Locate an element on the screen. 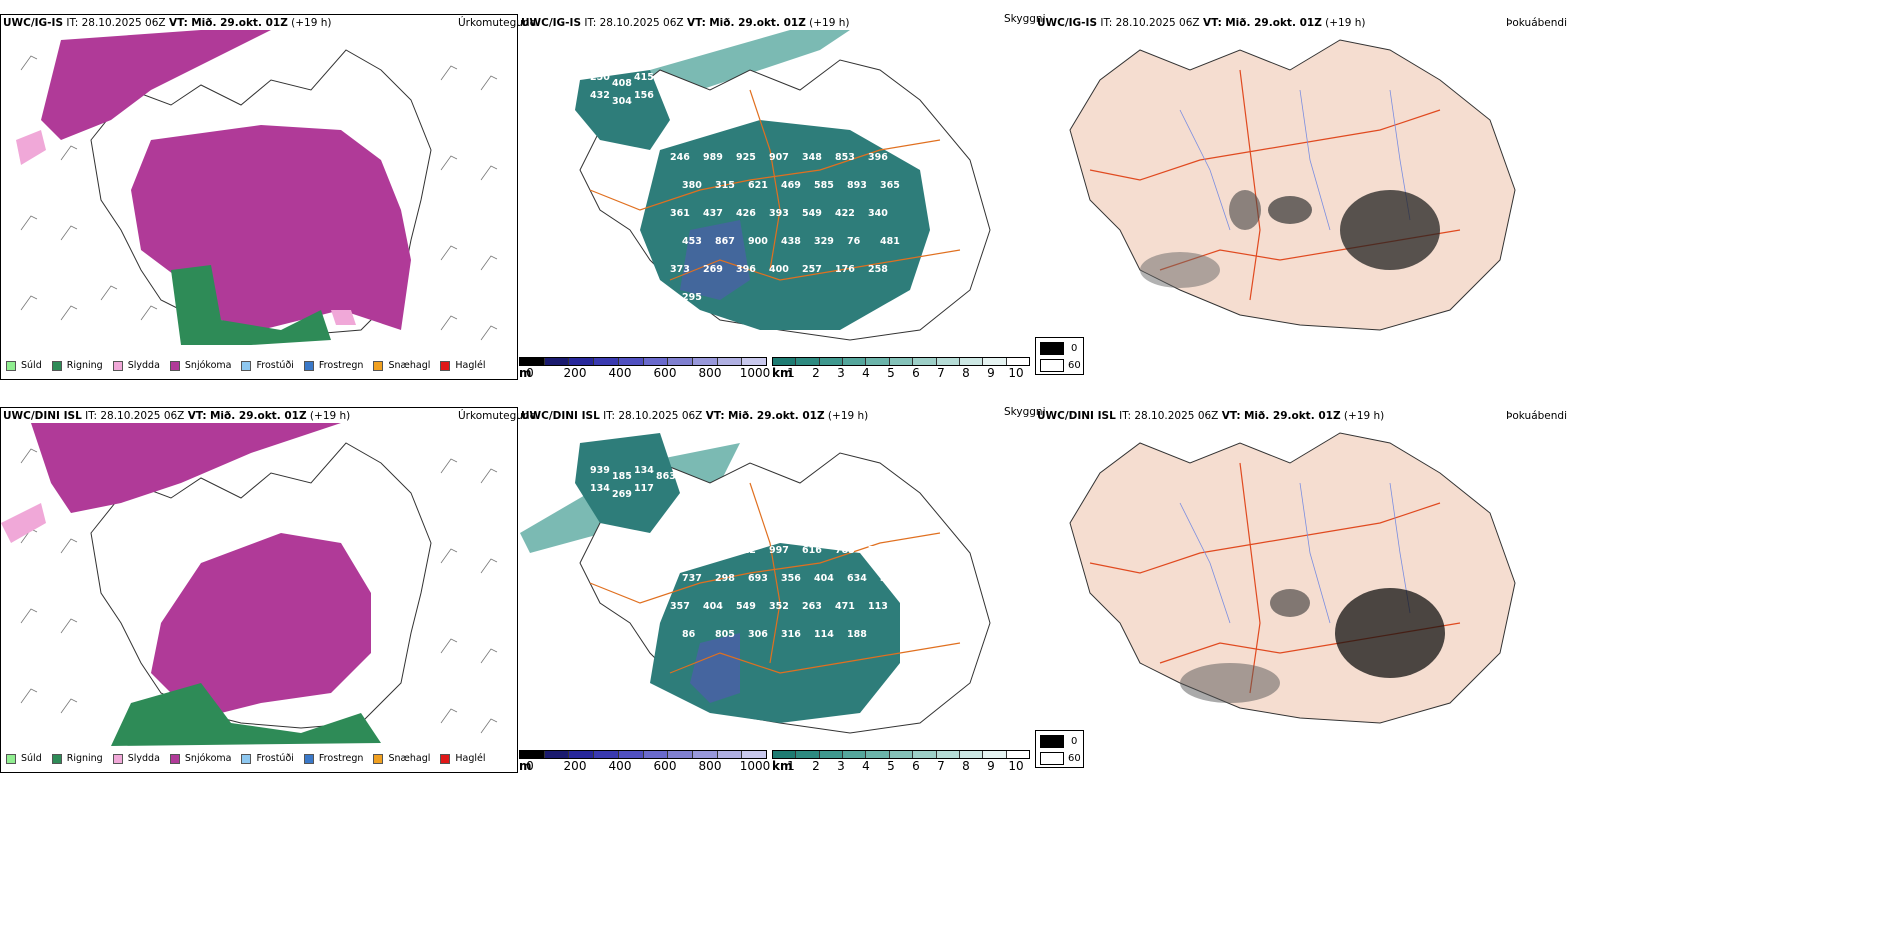 This screenshot has width=1900, height=950. colorbar-unit-m: m is located at coordinates (525, 766).